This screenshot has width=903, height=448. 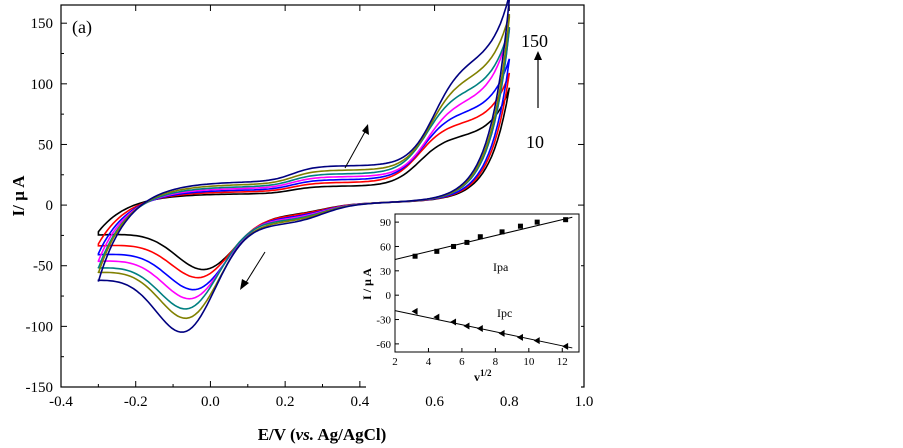 What do you see at coordinates (322, 434) in the screenshot?
I see `x-axis-title: E/V (vs. Ag/AgCl)` at bounding box center [322, 434].